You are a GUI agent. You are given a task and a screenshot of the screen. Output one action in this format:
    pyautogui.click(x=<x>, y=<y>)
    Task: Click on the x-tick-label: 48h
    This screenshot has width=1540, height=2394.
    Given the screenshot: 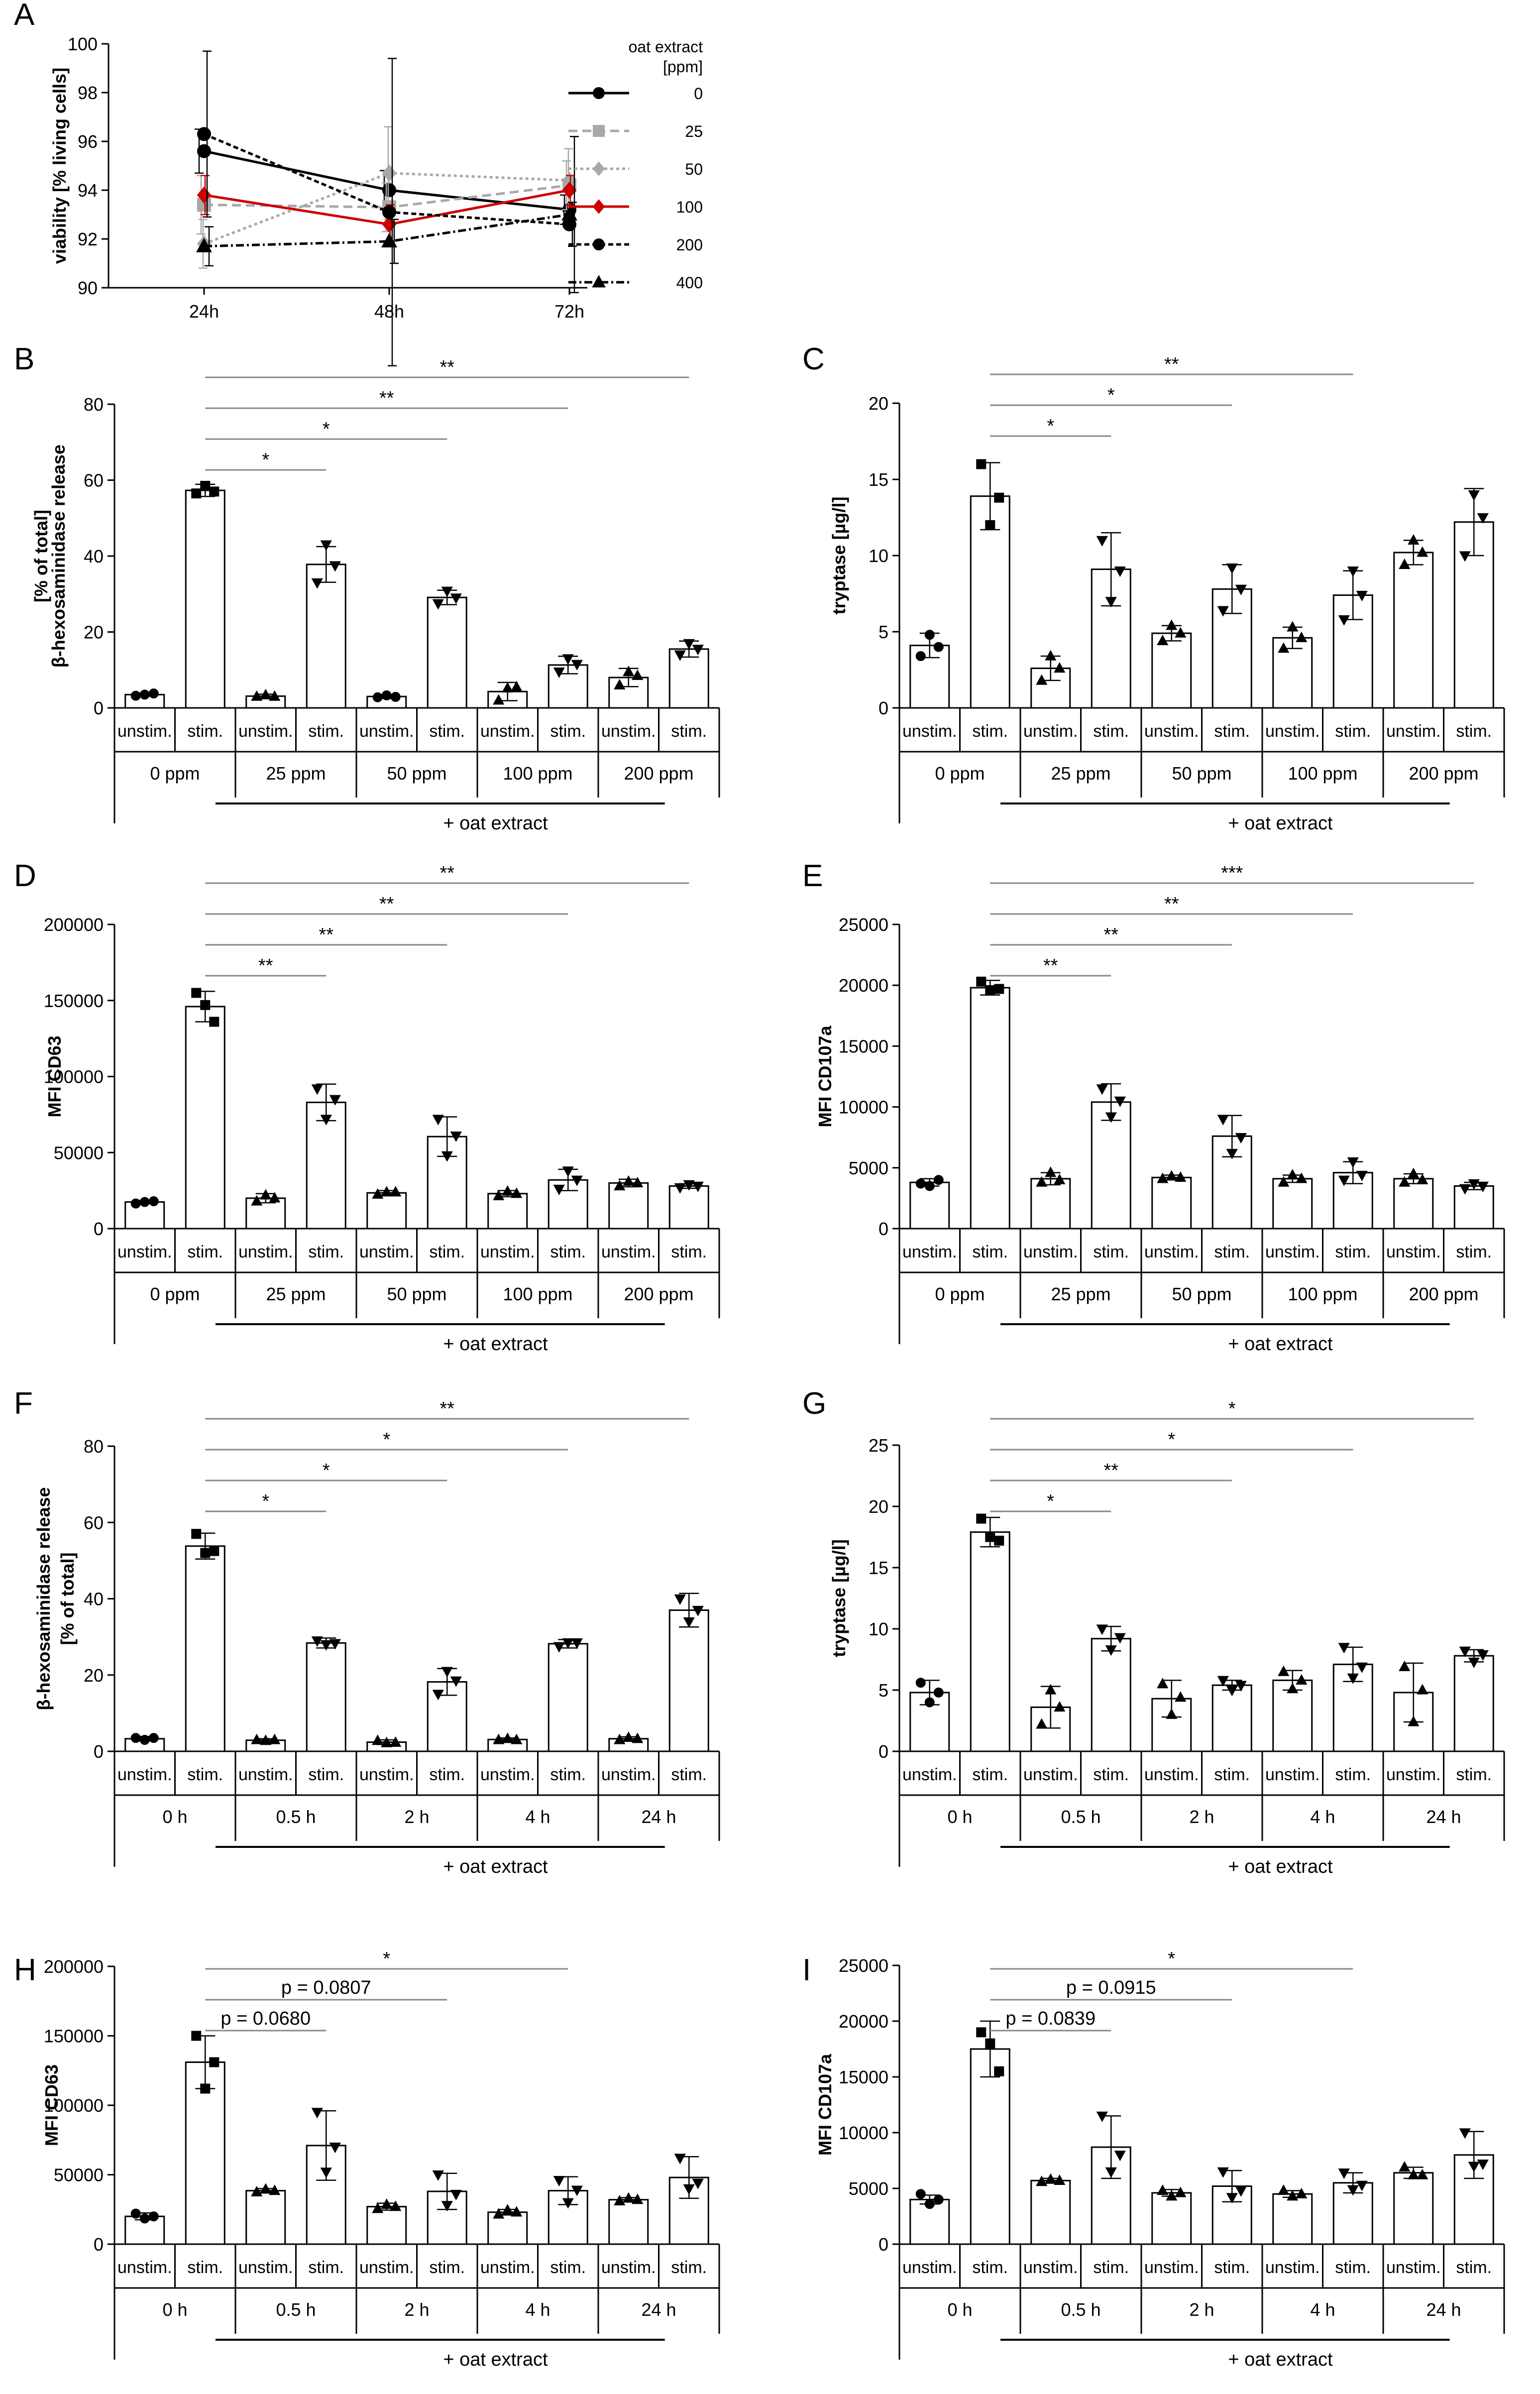 What is the action you would take?
    pyautogui.click(x=389, y=311)
    